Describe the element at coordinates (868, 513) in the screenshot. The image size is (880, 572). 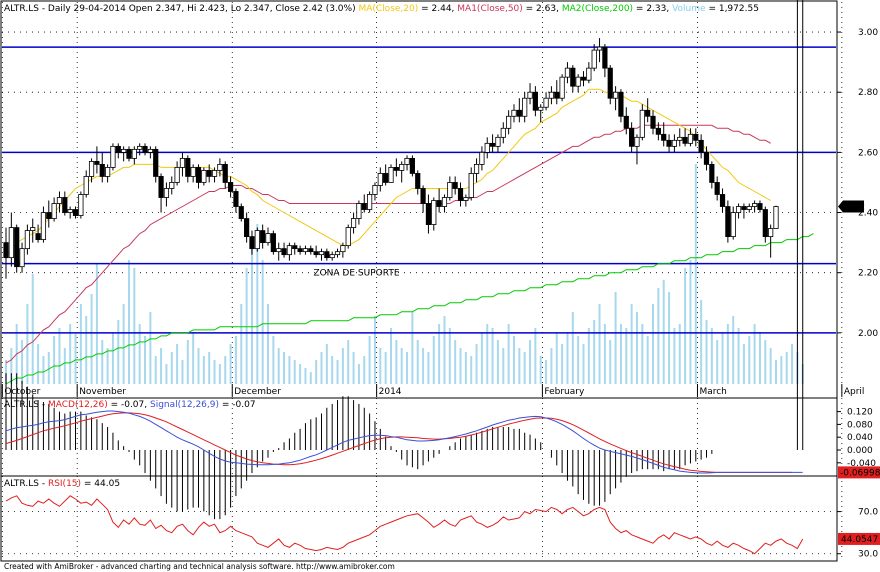
I see `rsi-tick-label: 70.0` at that location.